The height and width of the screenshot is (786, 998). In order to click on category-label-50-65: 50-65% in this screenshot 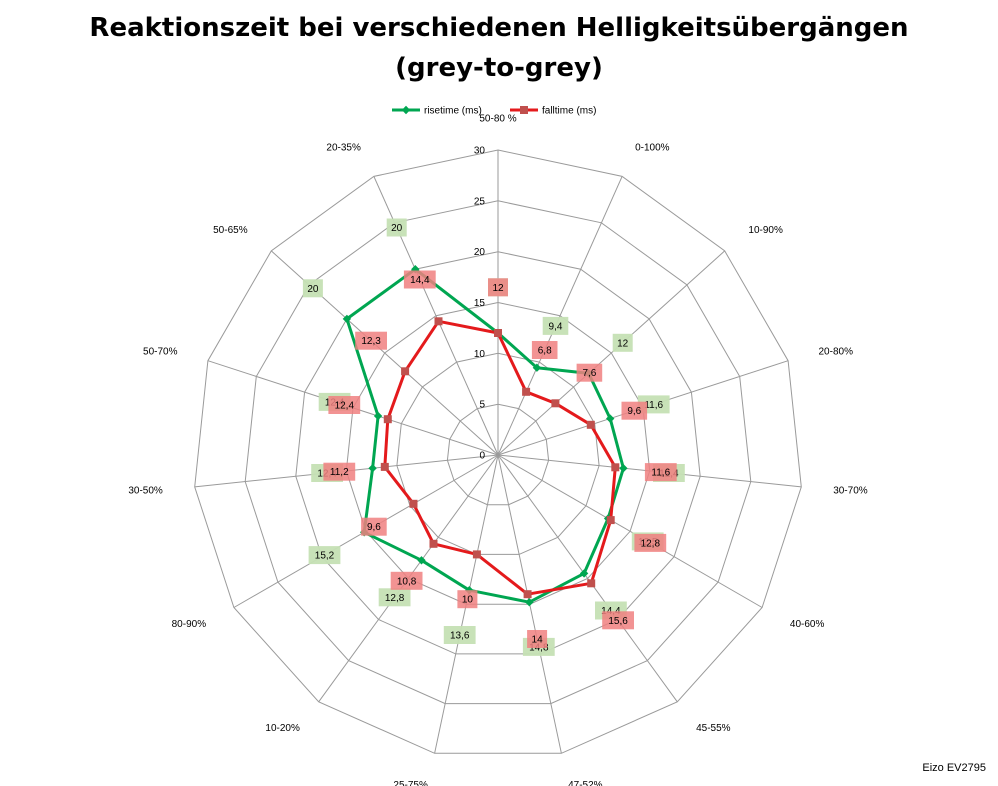, I will do `click(230, 230)`.